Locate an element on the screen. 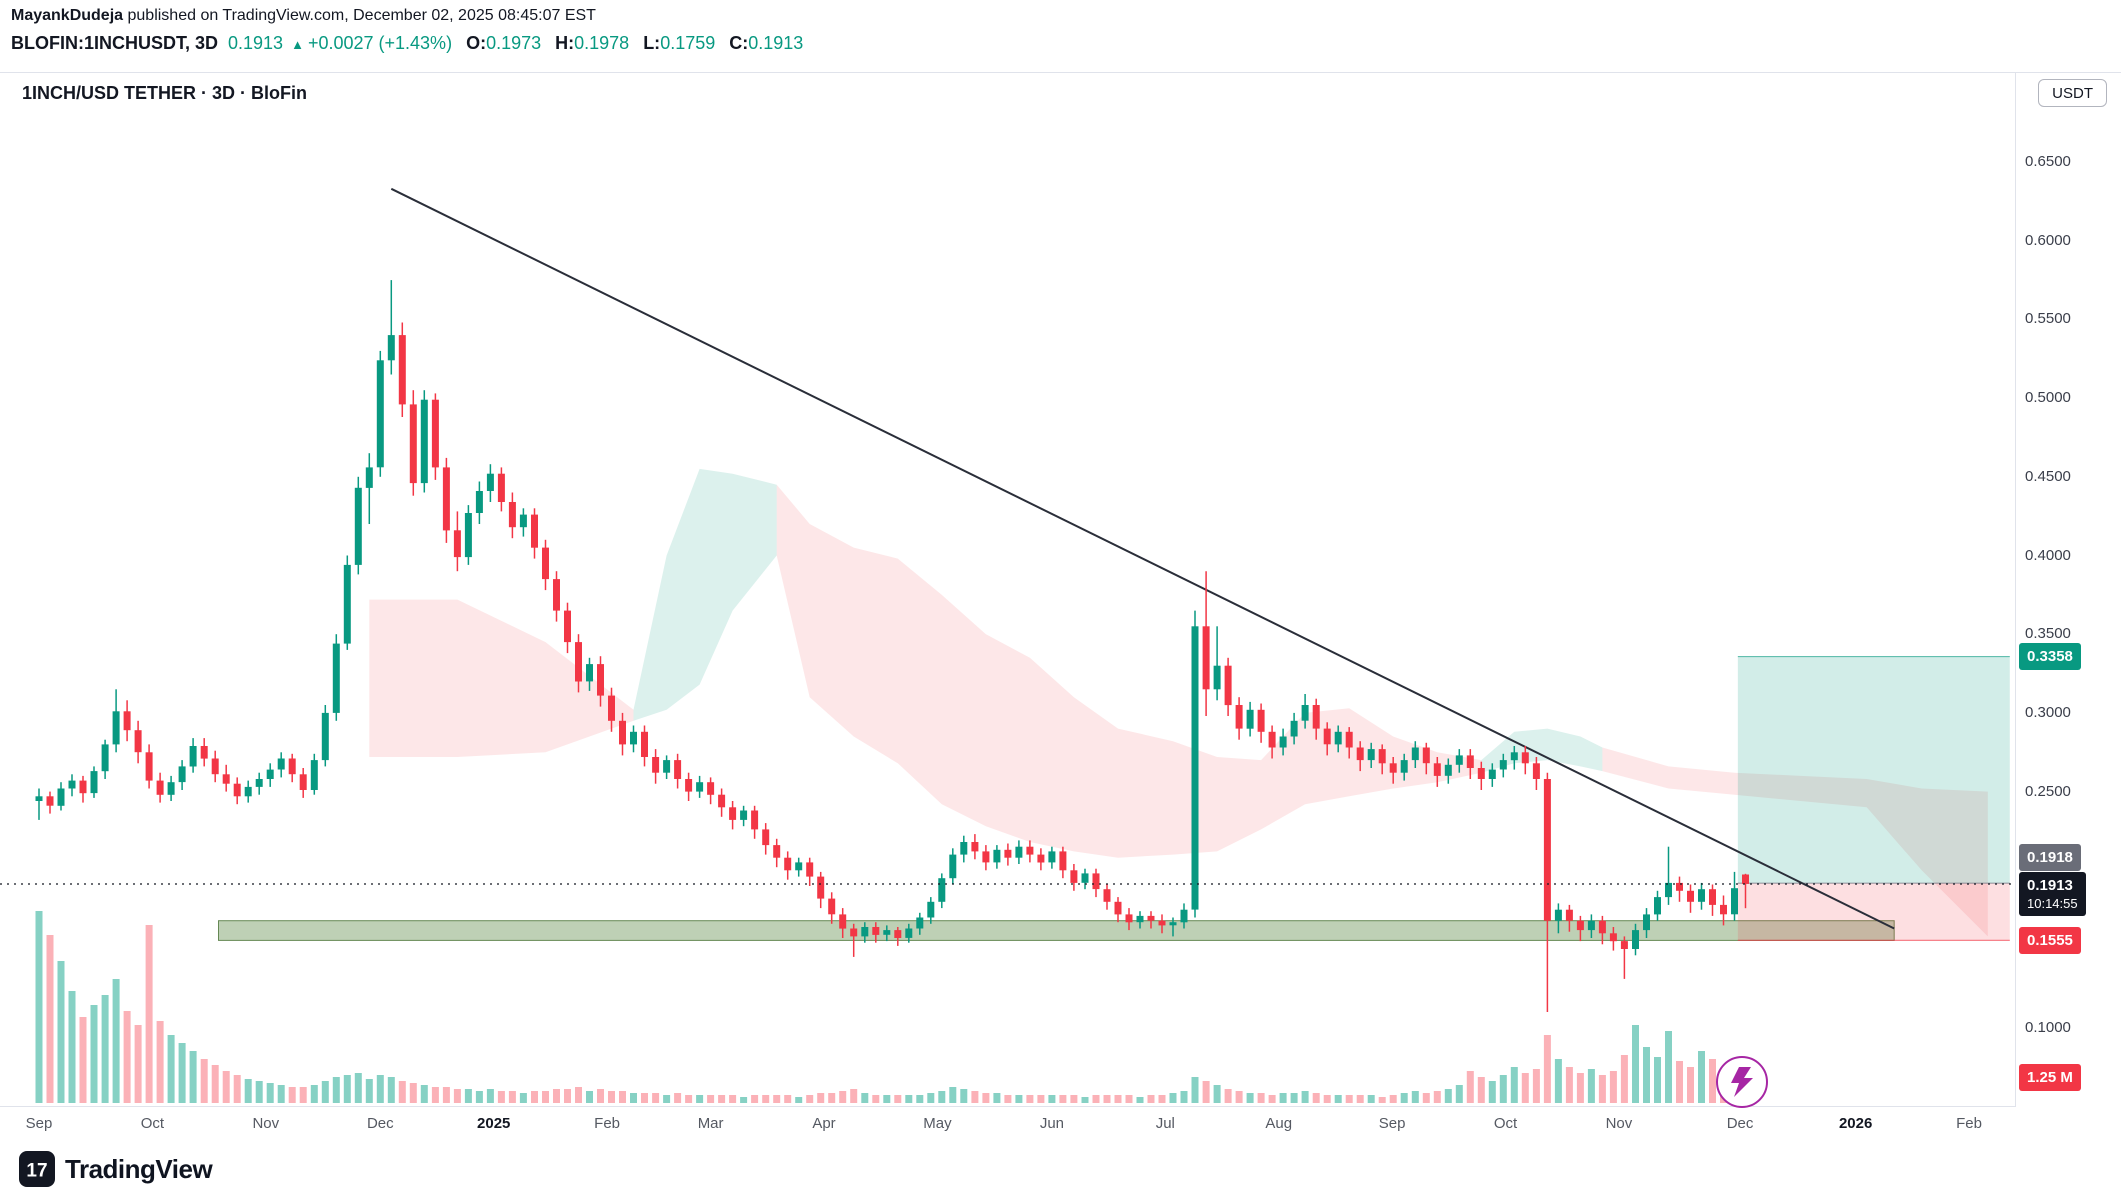  volume-badge: 1.25 M is located at coordinates (2050, 1077).